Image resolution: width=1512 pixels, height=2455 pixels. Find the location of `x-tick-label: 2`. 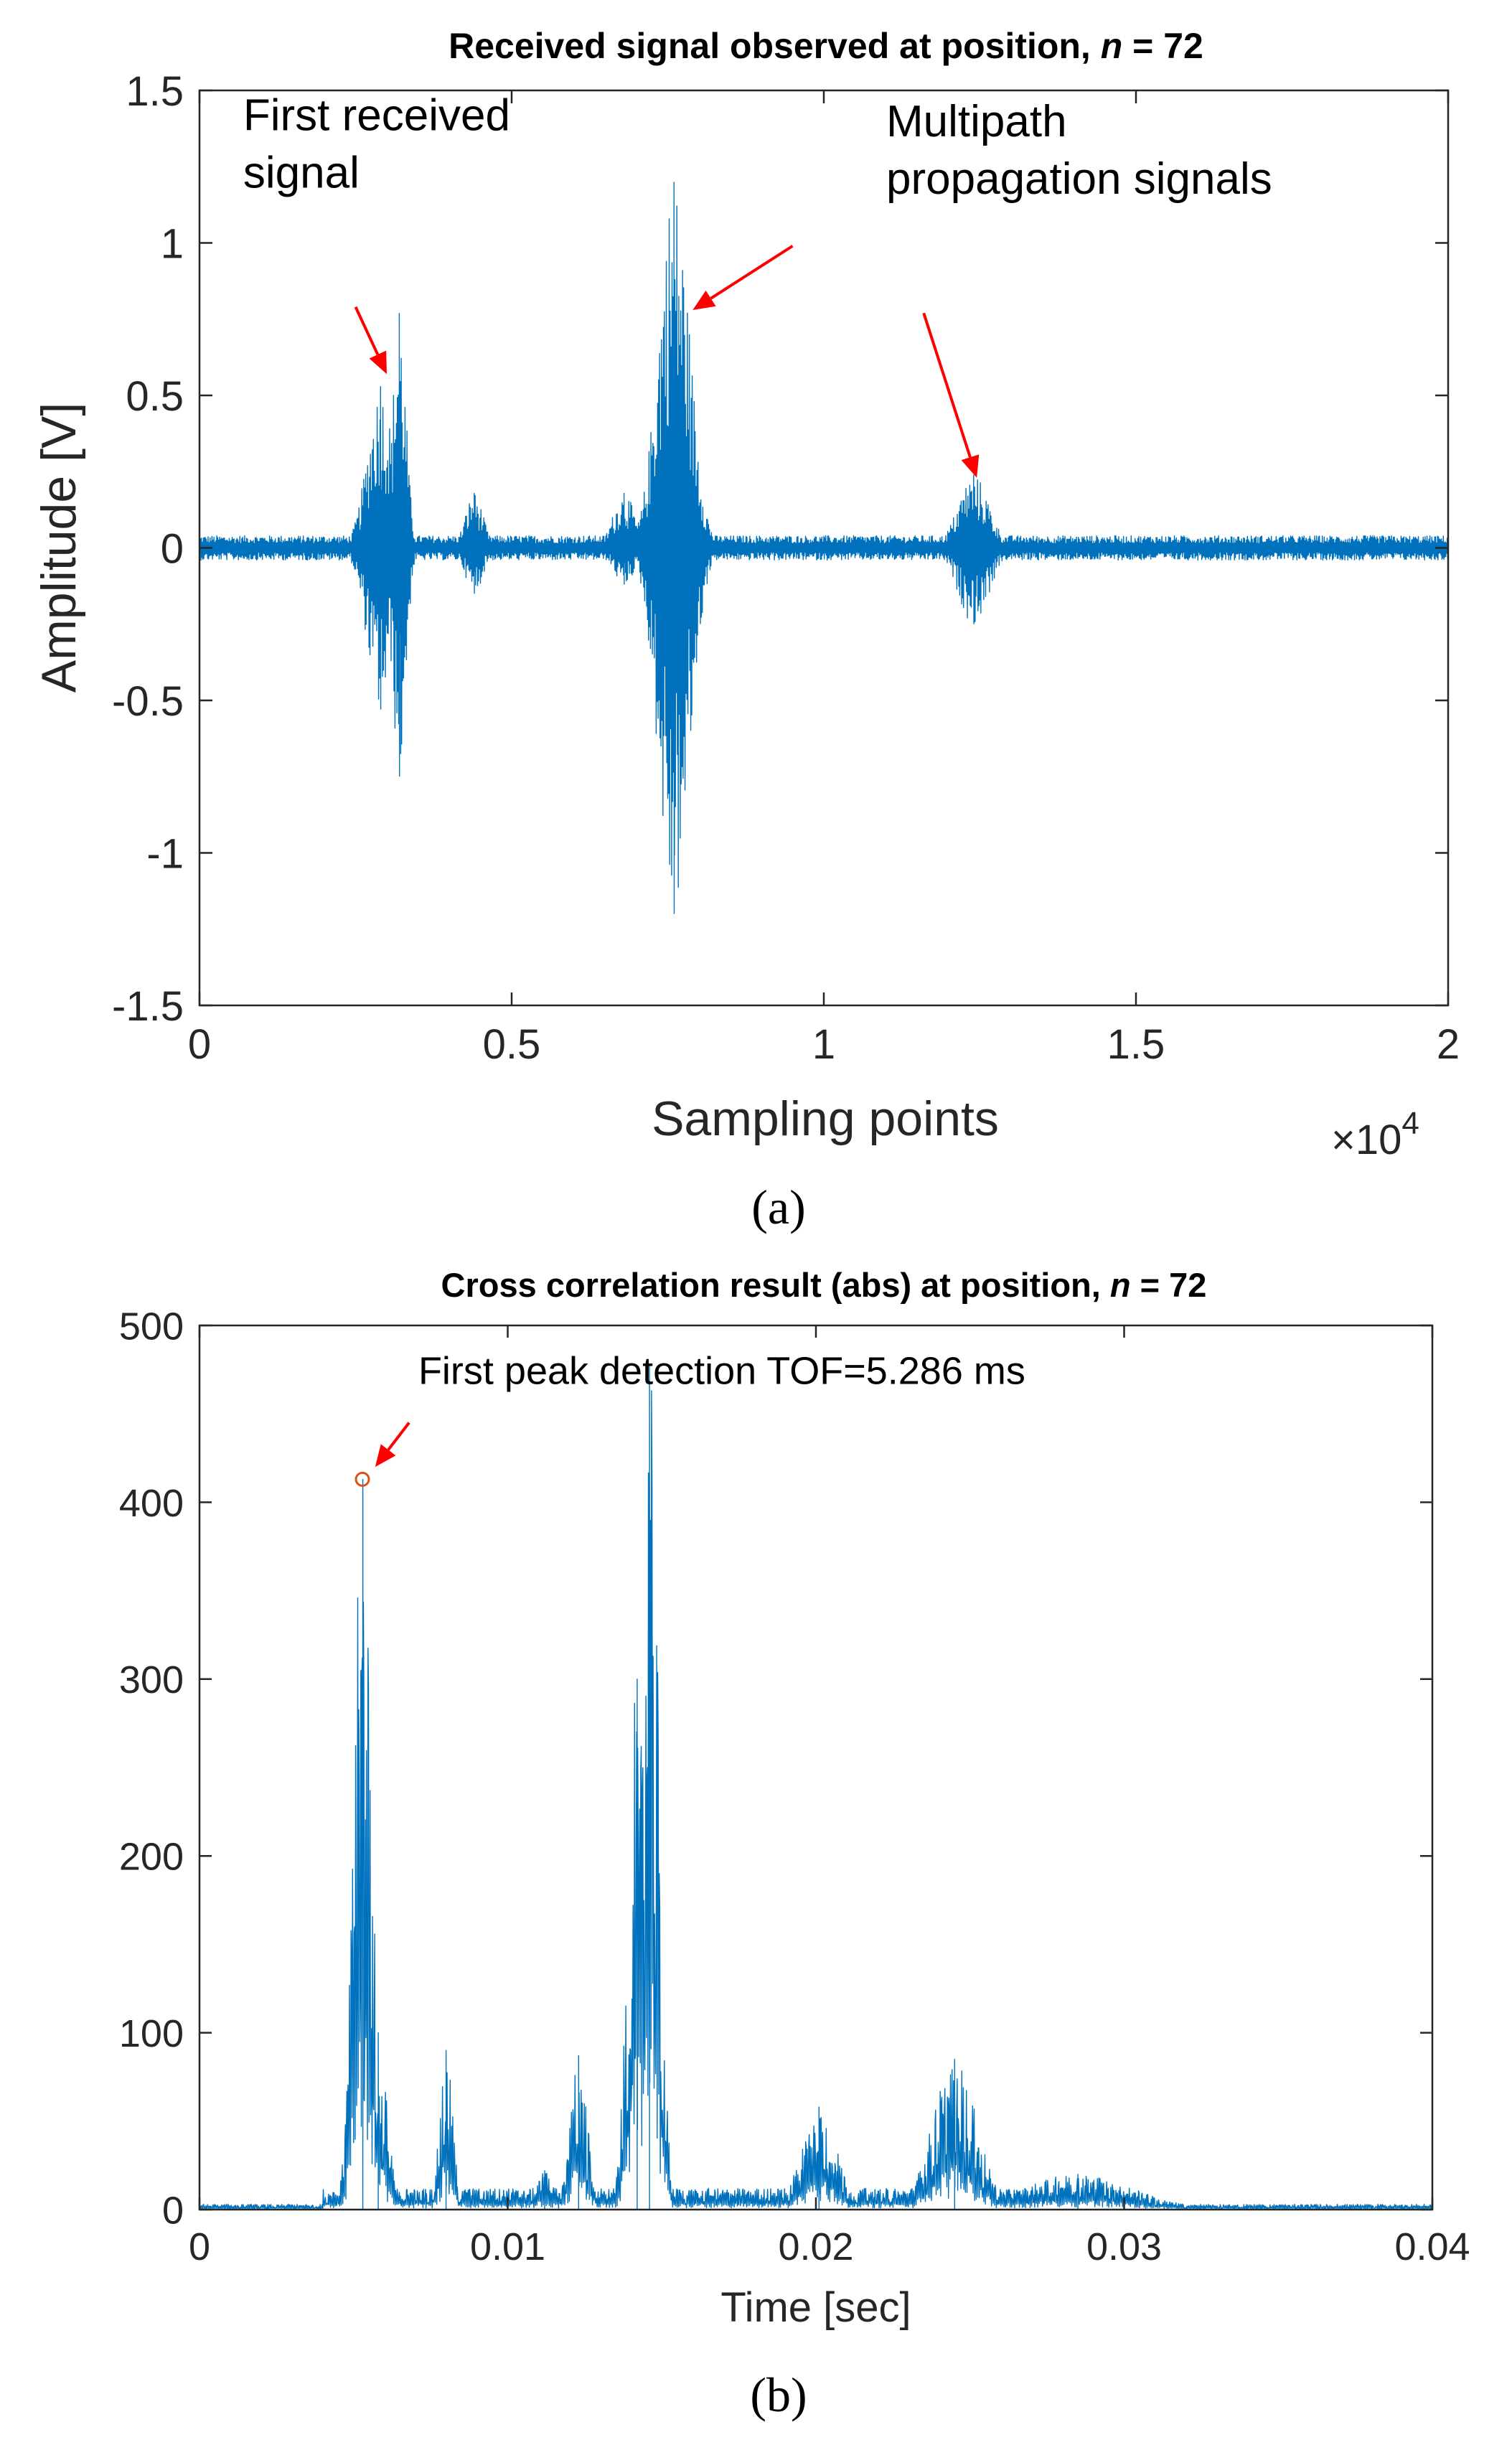

x-tick-label: 2 is located at coordinates (1449, 1044).